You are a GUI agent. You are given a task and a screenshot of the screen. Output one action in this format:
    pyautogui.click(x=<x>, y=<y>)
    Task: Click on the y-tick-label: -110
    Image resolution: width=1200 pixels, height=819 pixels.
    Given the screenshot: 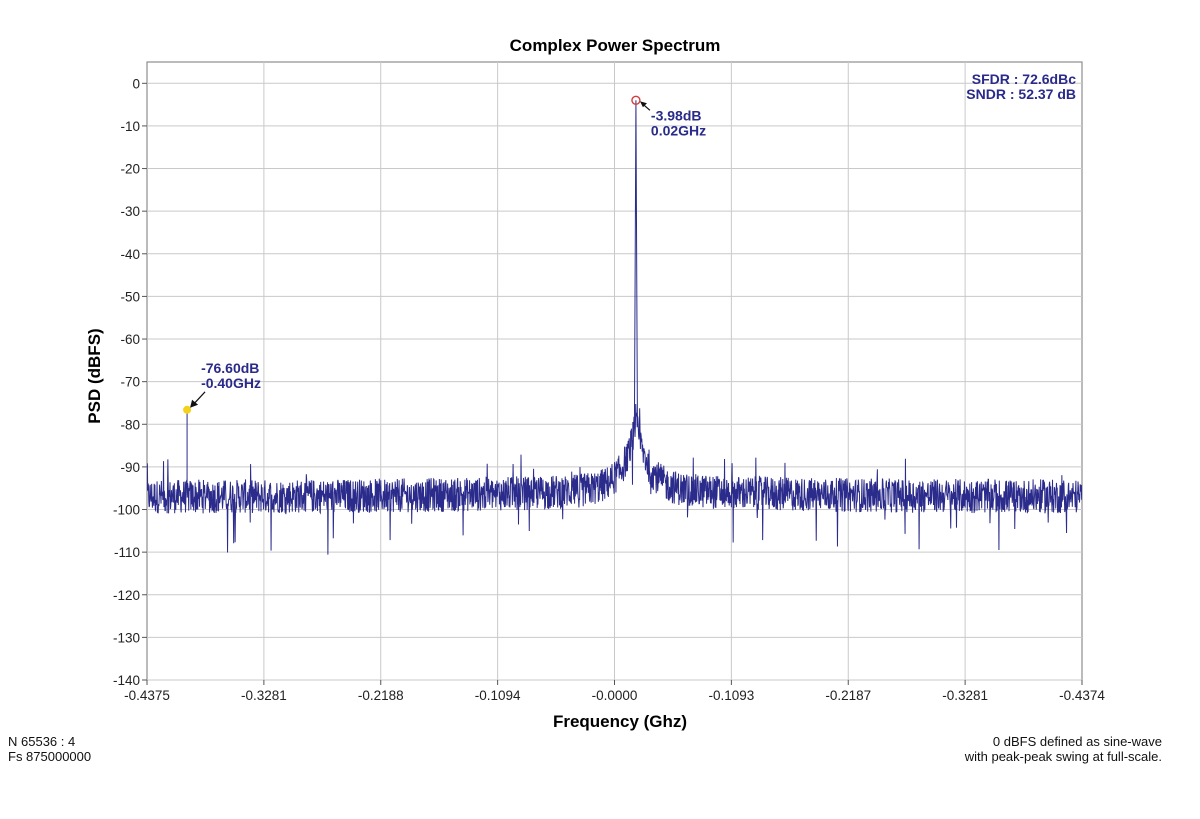 What is the action you would take?
    pyautogui.click(x=127, y=552)
    